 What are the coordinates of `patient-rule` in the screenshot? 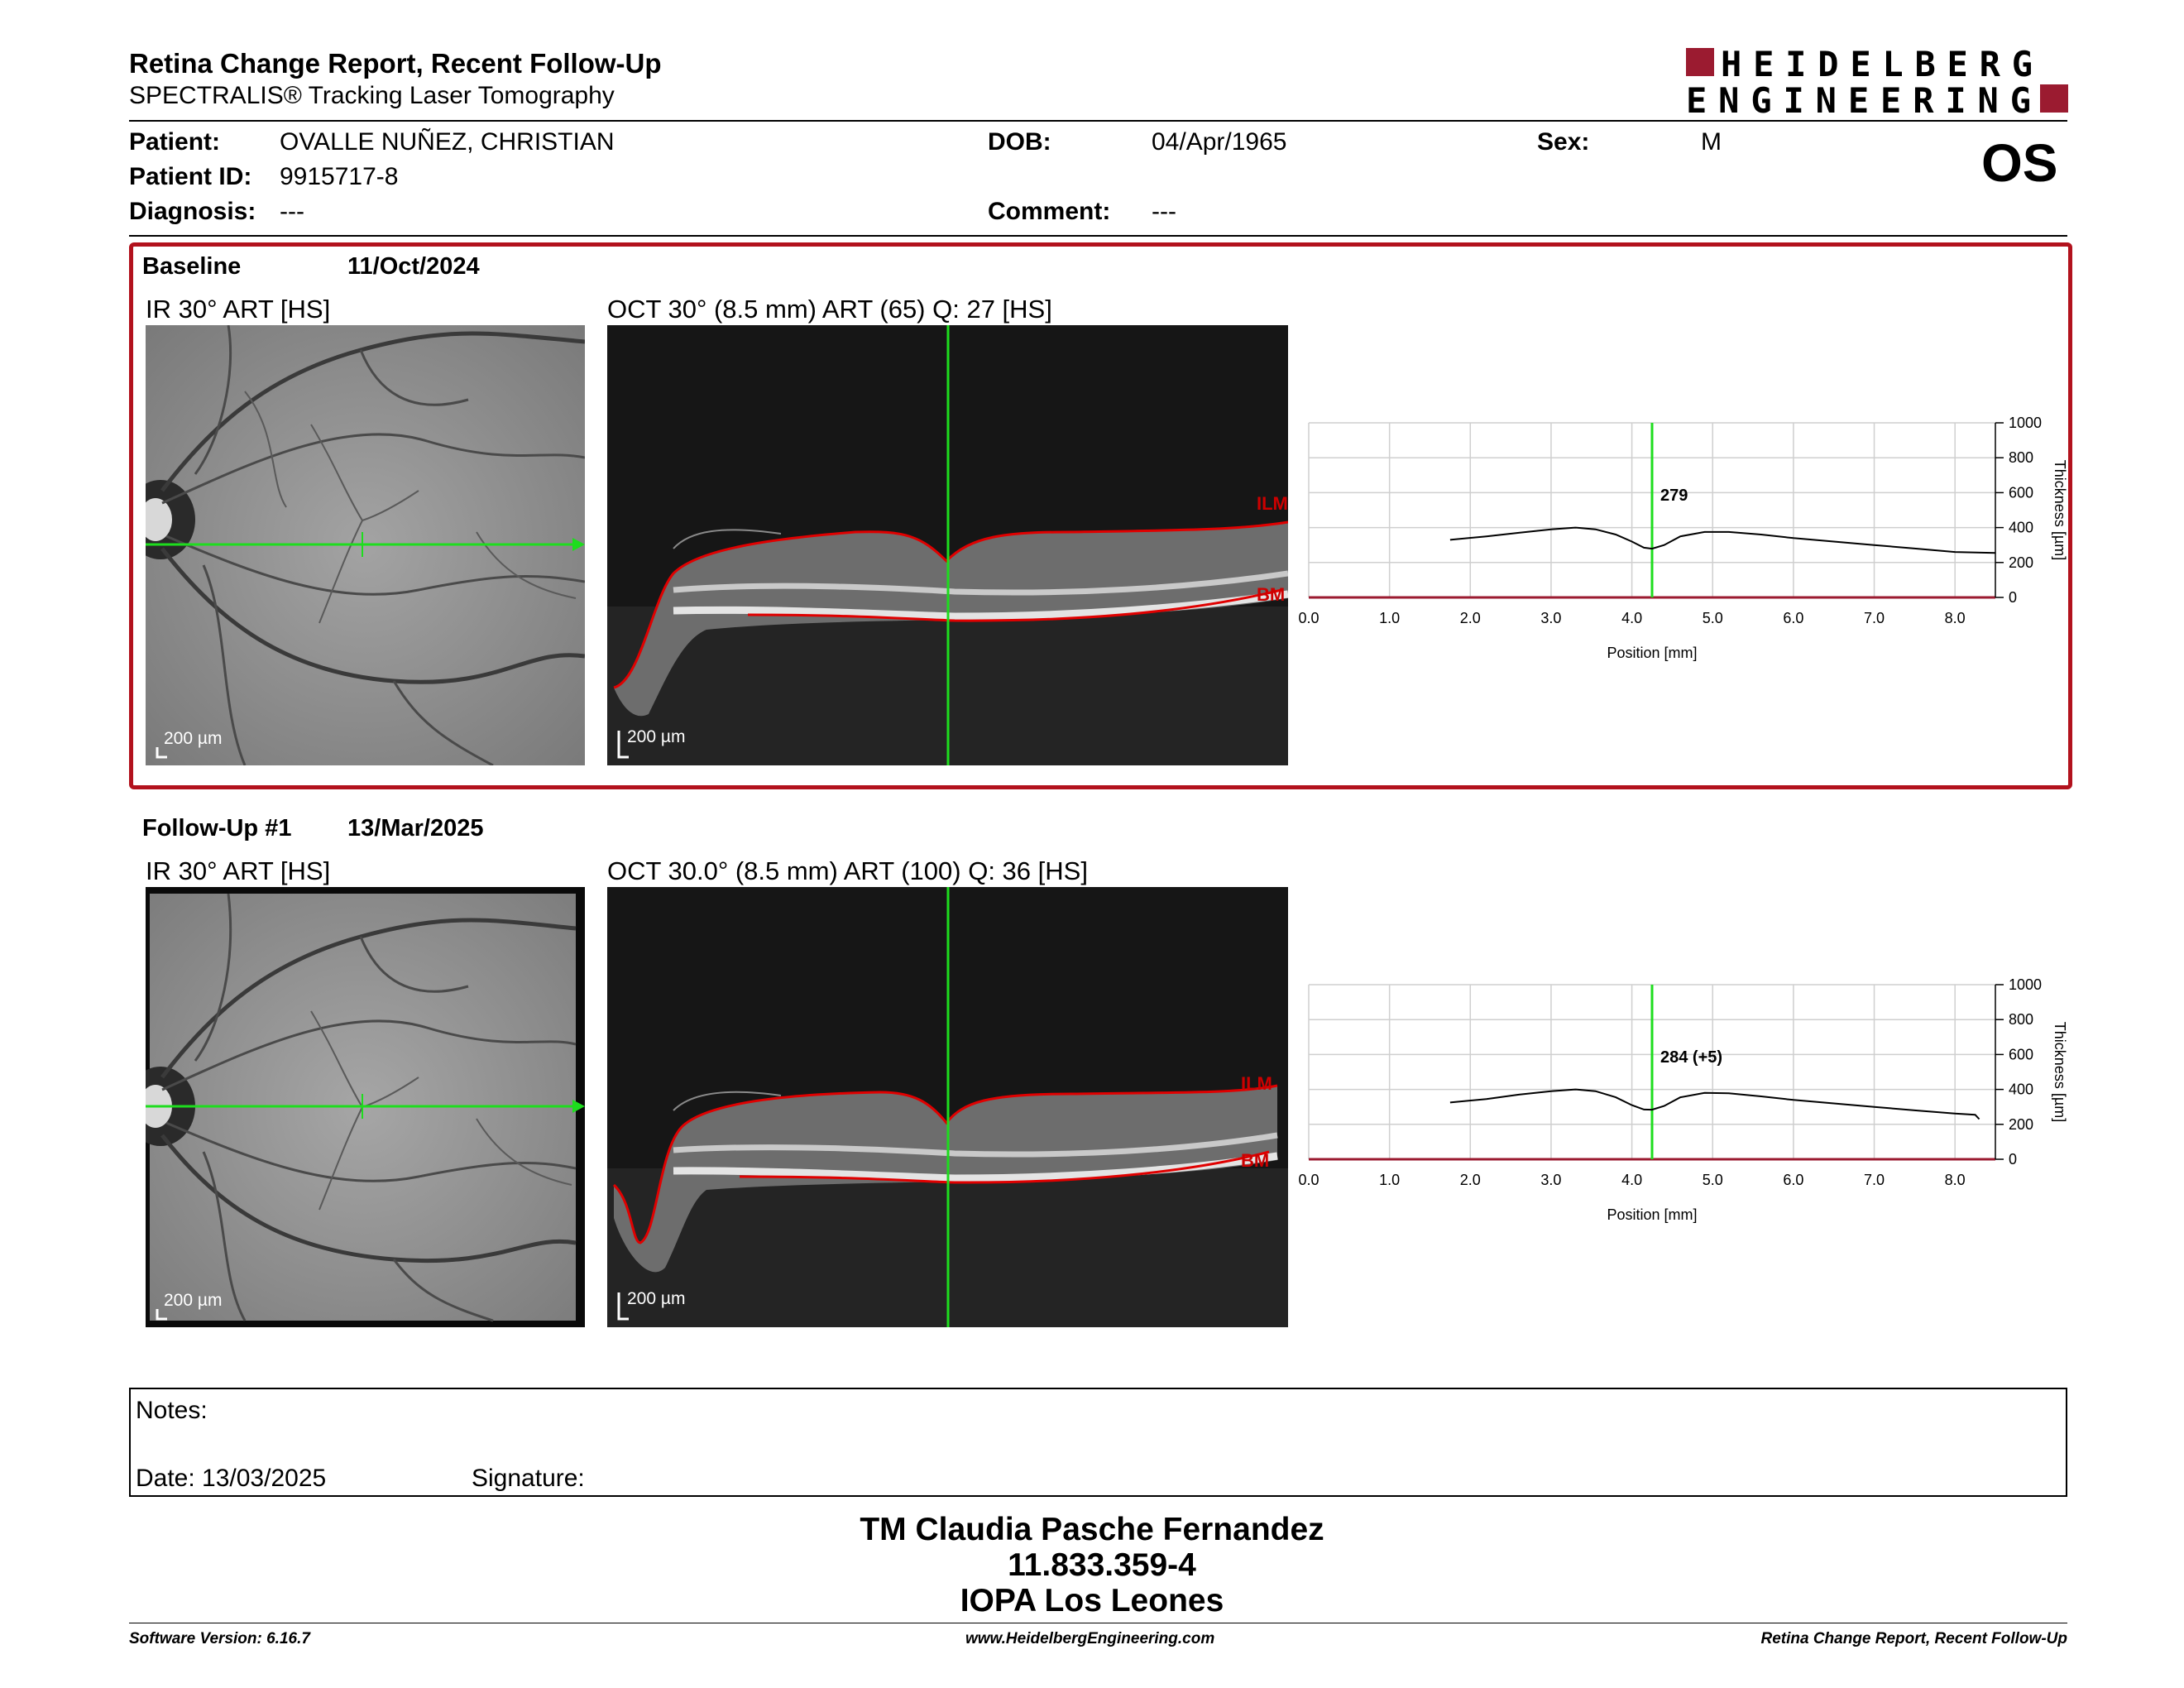 It's located at (1098, 236).